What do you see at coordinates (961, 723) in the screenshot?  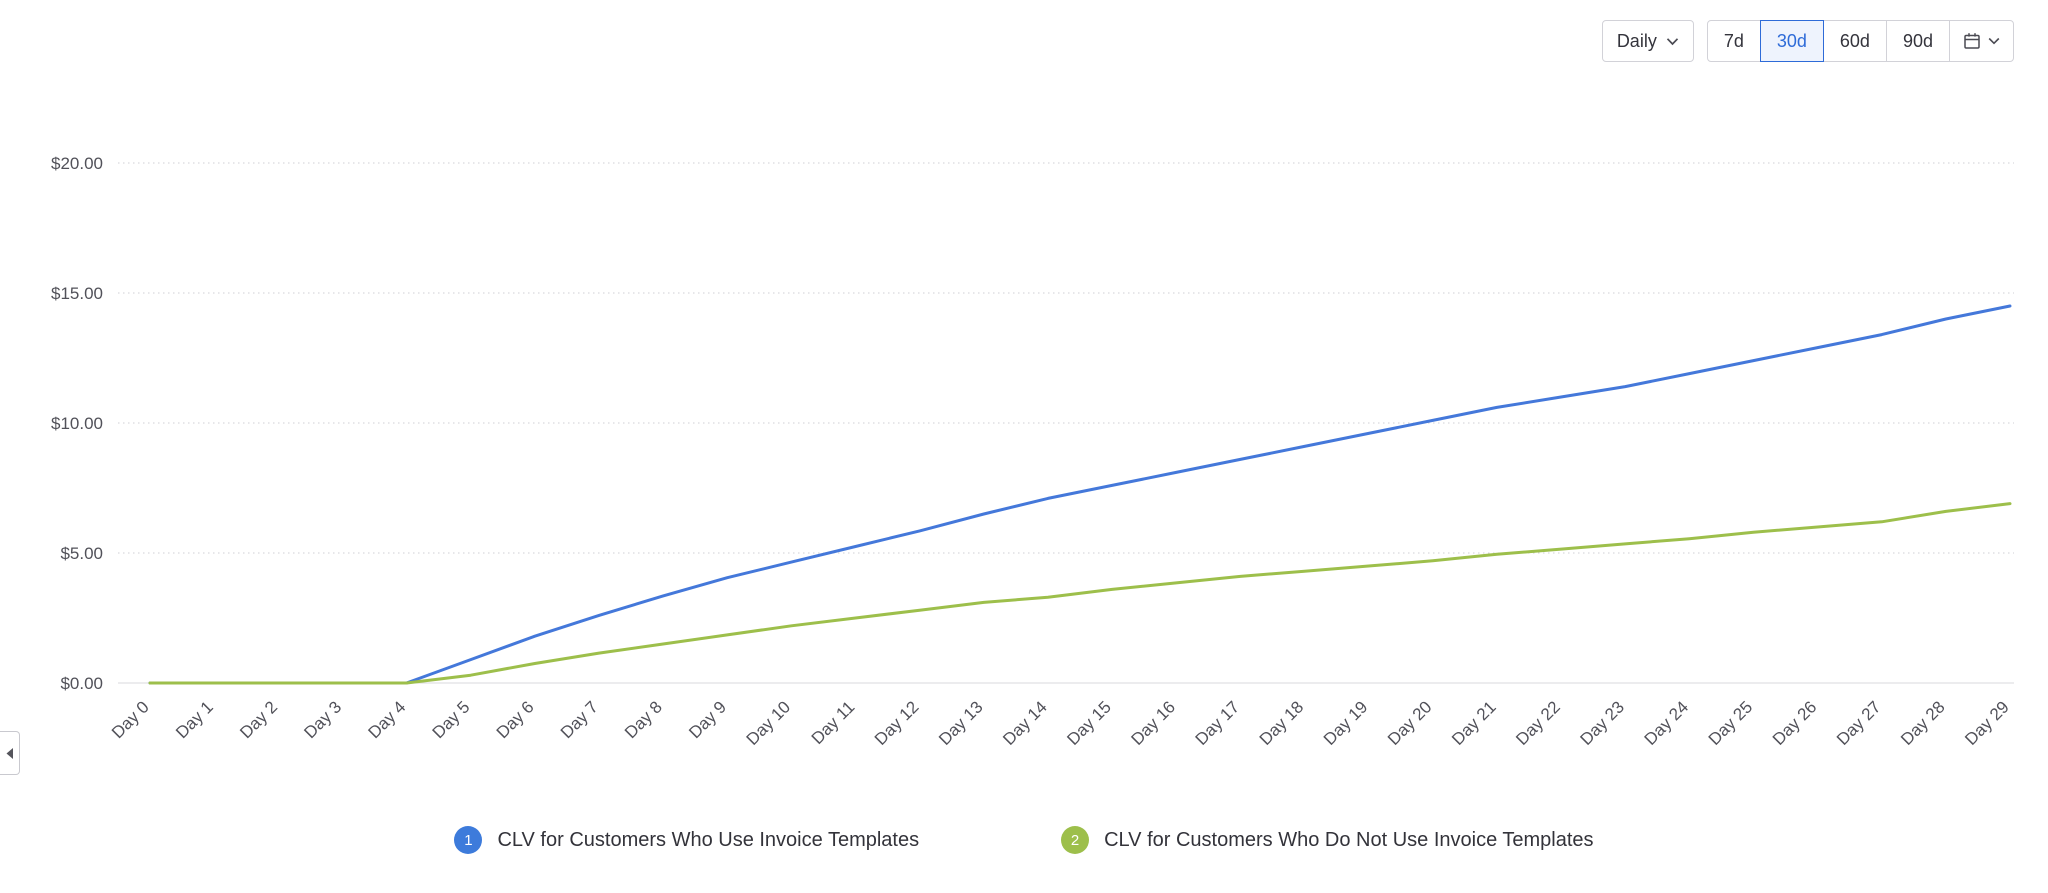 I see `x-tick-label: Day 13` at bounding box center [961, 723].